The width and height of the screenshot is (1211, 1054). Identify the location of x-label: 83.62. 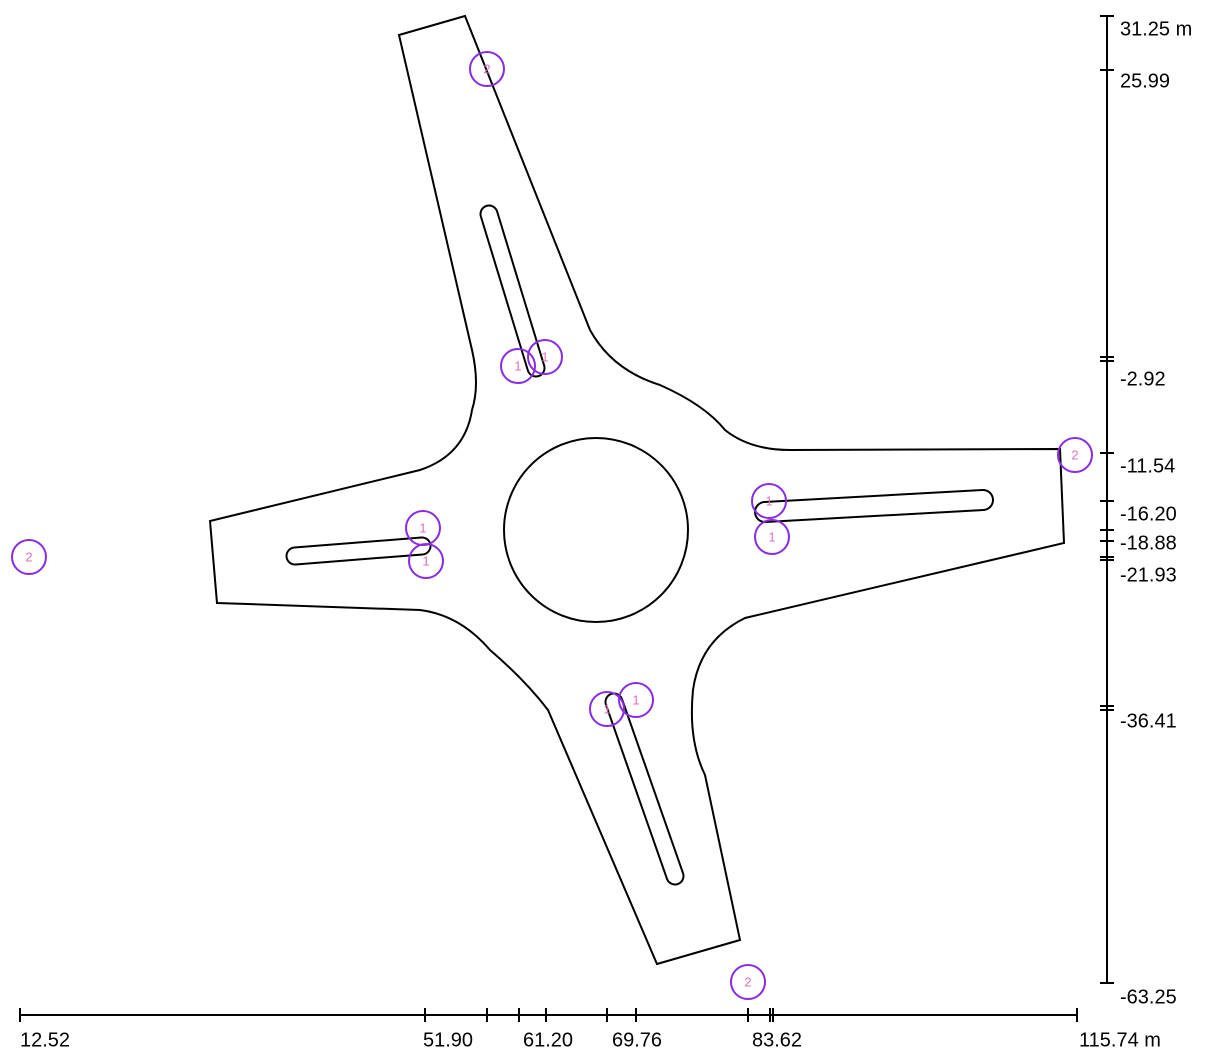
(777, 1040).